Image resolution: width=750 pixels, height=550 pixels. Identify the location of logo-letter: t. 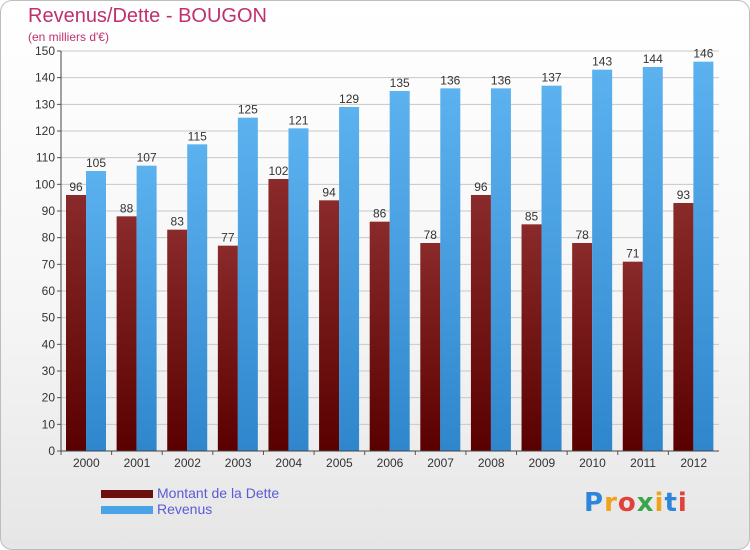
(671, 503).